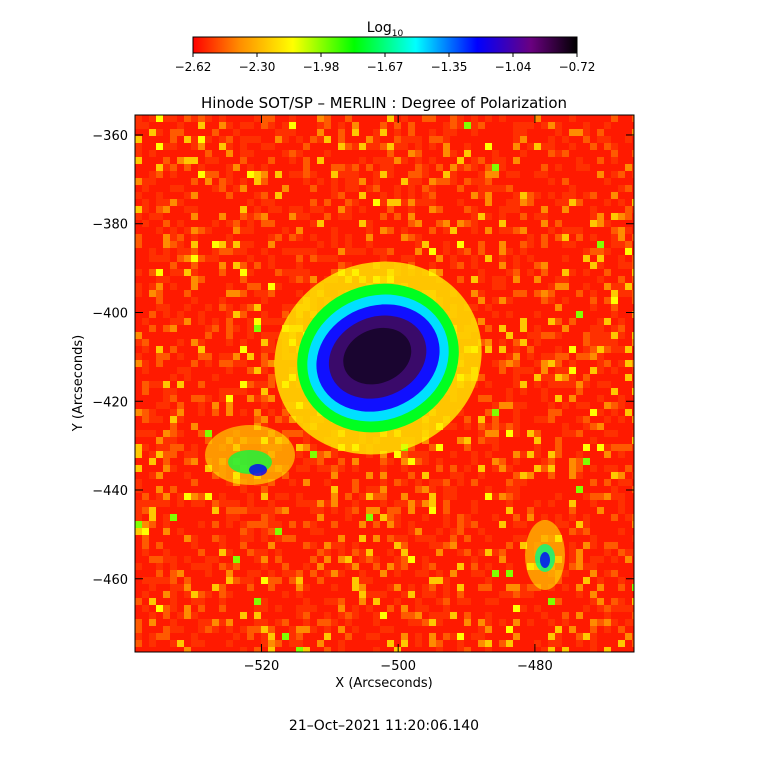  I want to click on colorbar-ticks: −2.62 −2.30 −1.98 −1.67 −1.35 −1.04 −0.72, so click(385, 63).